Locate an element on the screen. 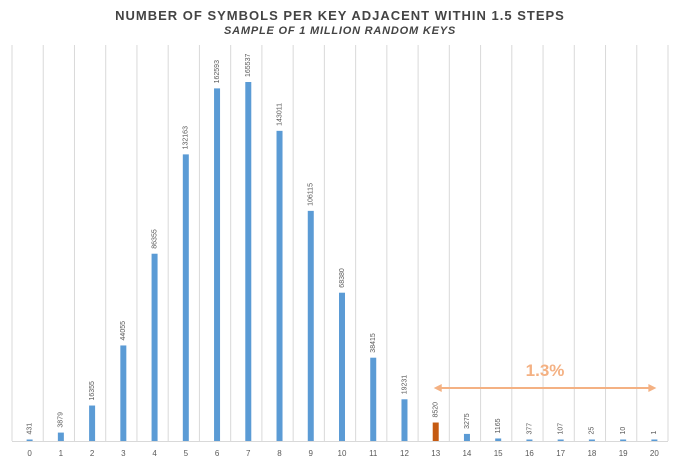 The width and height of the screenshot is (680, 462). annotation-arrowhead-right is located at coordinates (652, 388).